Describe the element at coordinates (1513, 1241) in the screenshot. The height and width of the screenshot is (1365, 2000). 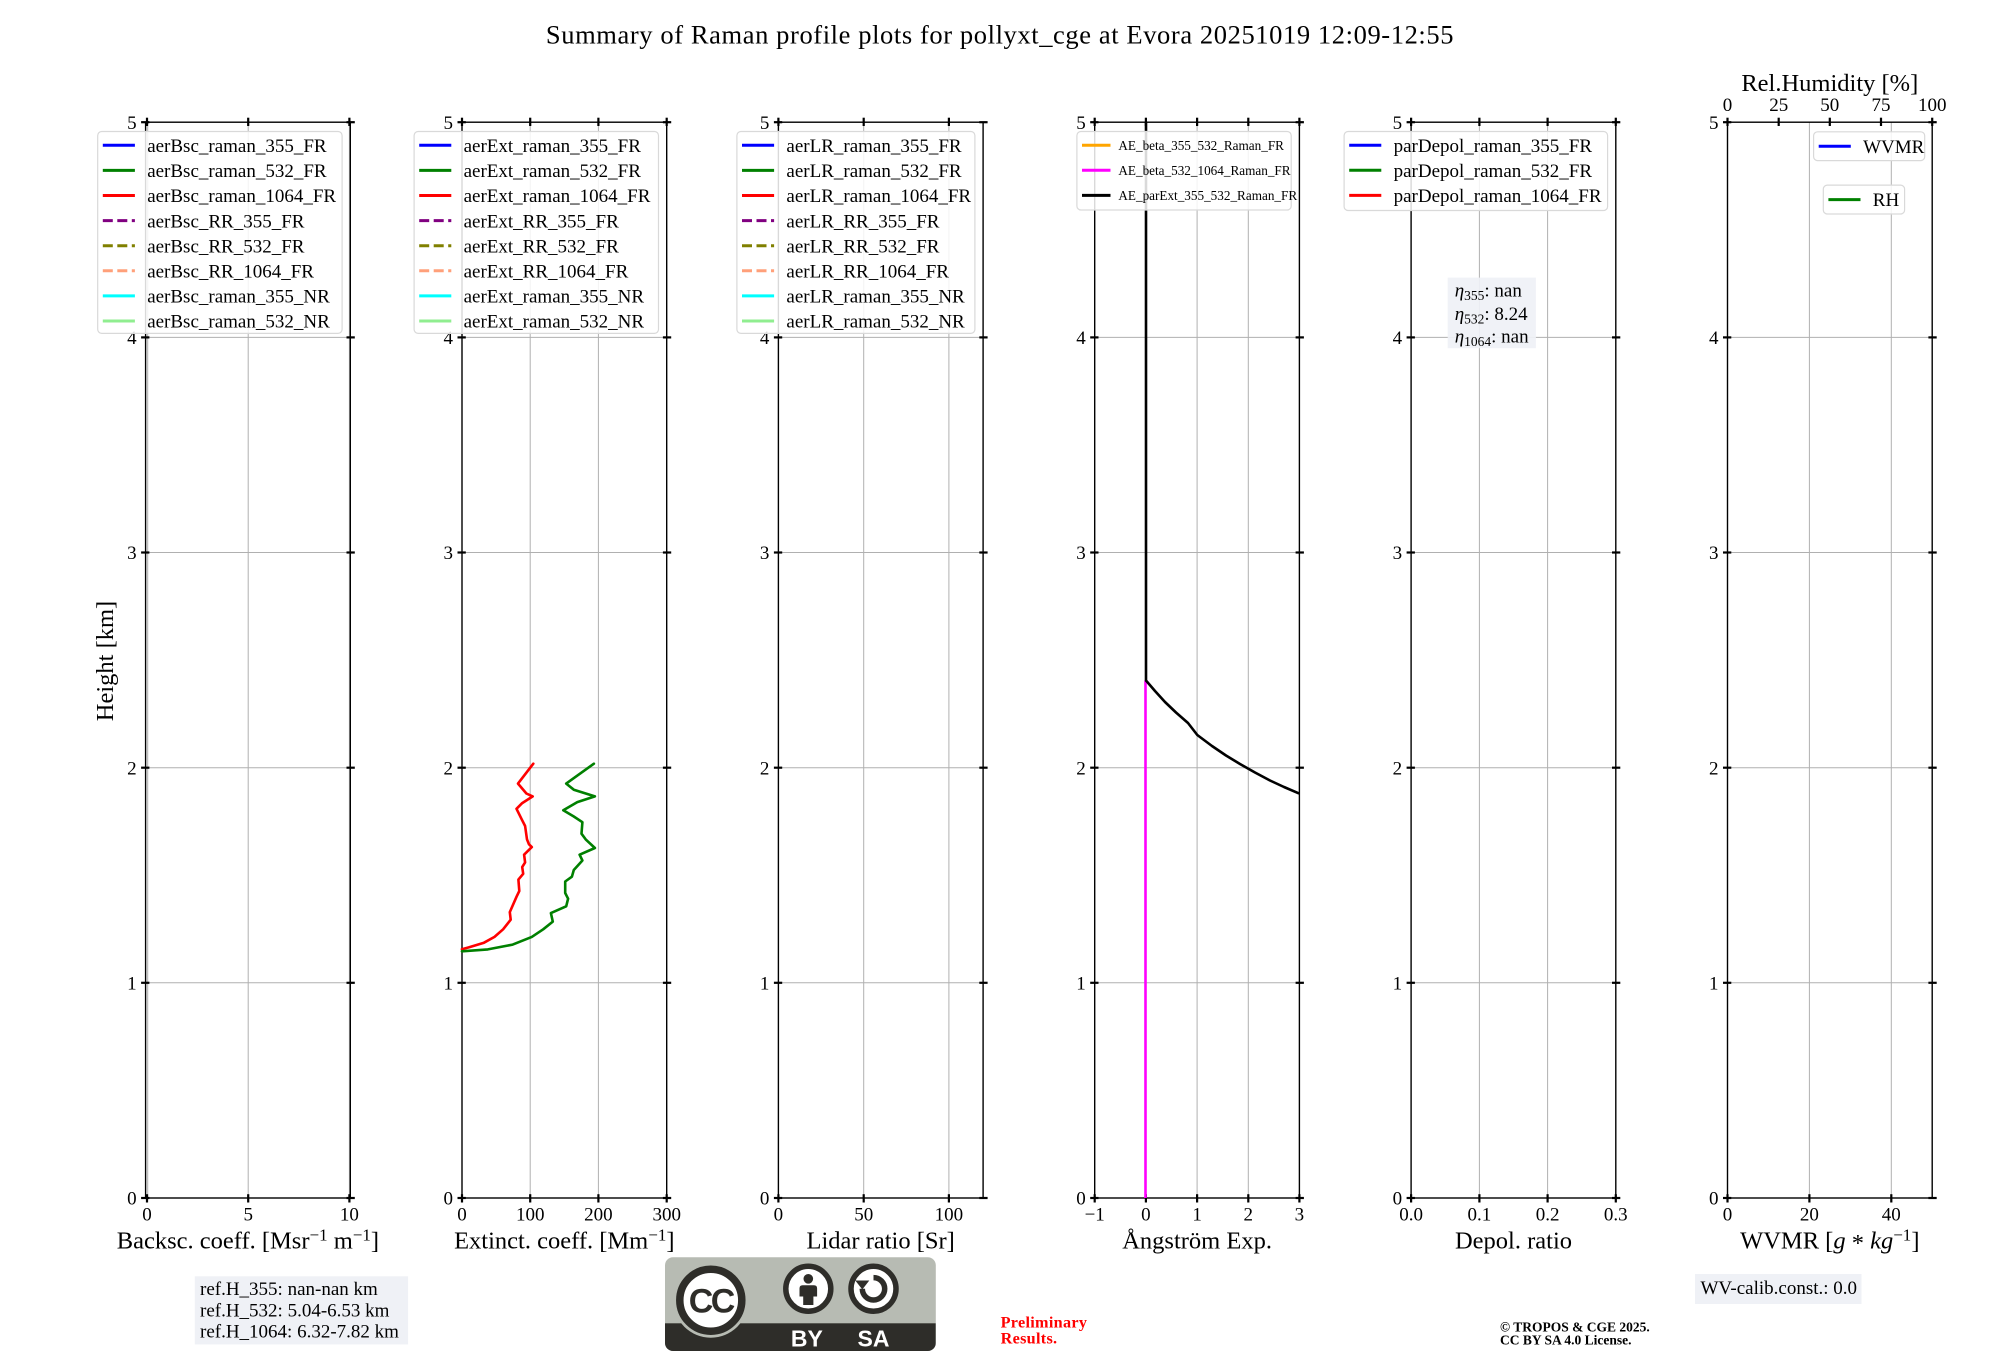
I see `svg-text: Depol. ratio` at that location.